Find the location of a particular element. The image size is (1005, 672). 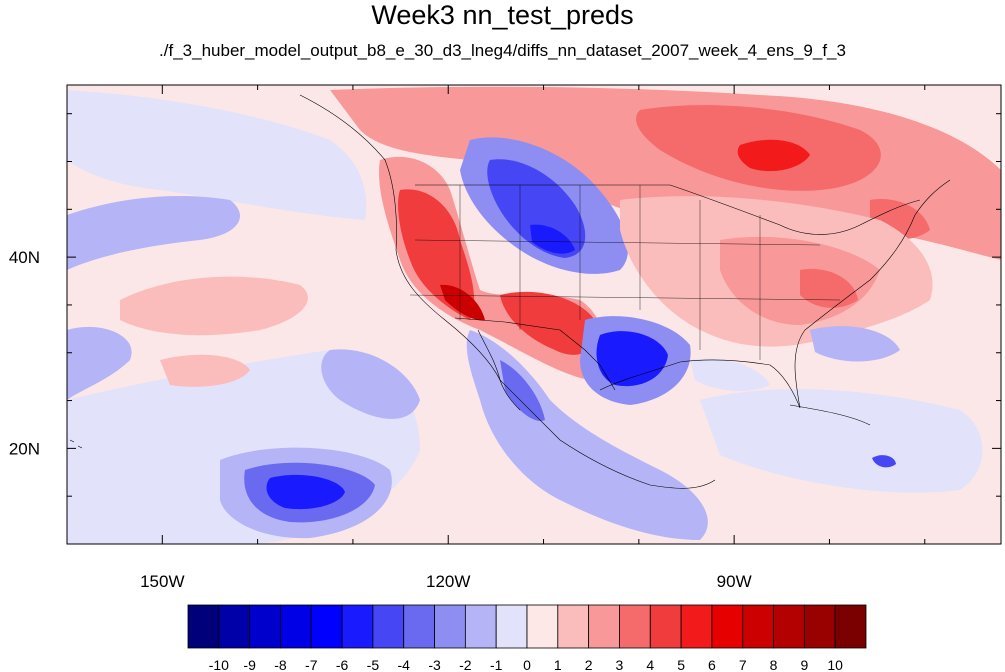

east-us-strong-red-region is located at coordinates (829, 288).